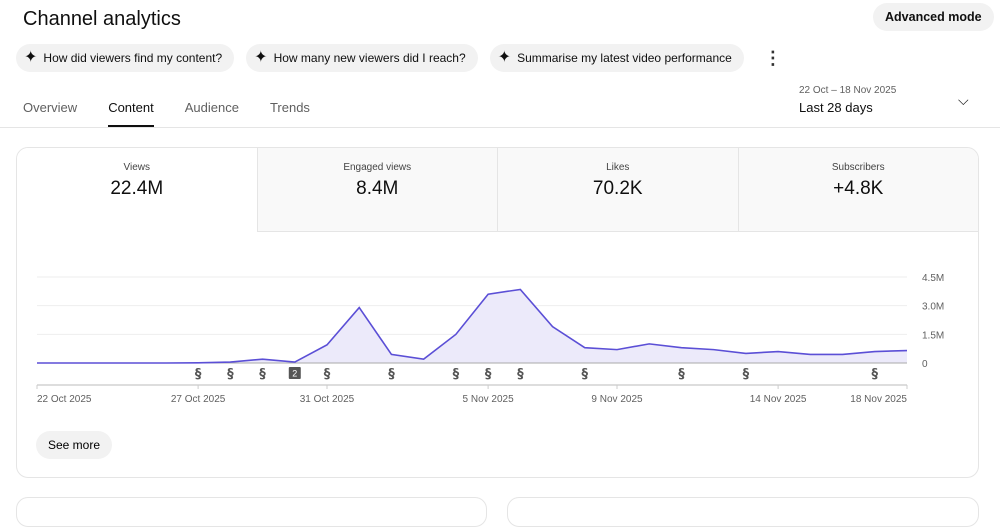 The width and height of the screenshot is (1000, 527). What do you see at coordinates (50, 107) in the screenshot?
I see `tab-overview: Overview` at bounding box center [50, 107].